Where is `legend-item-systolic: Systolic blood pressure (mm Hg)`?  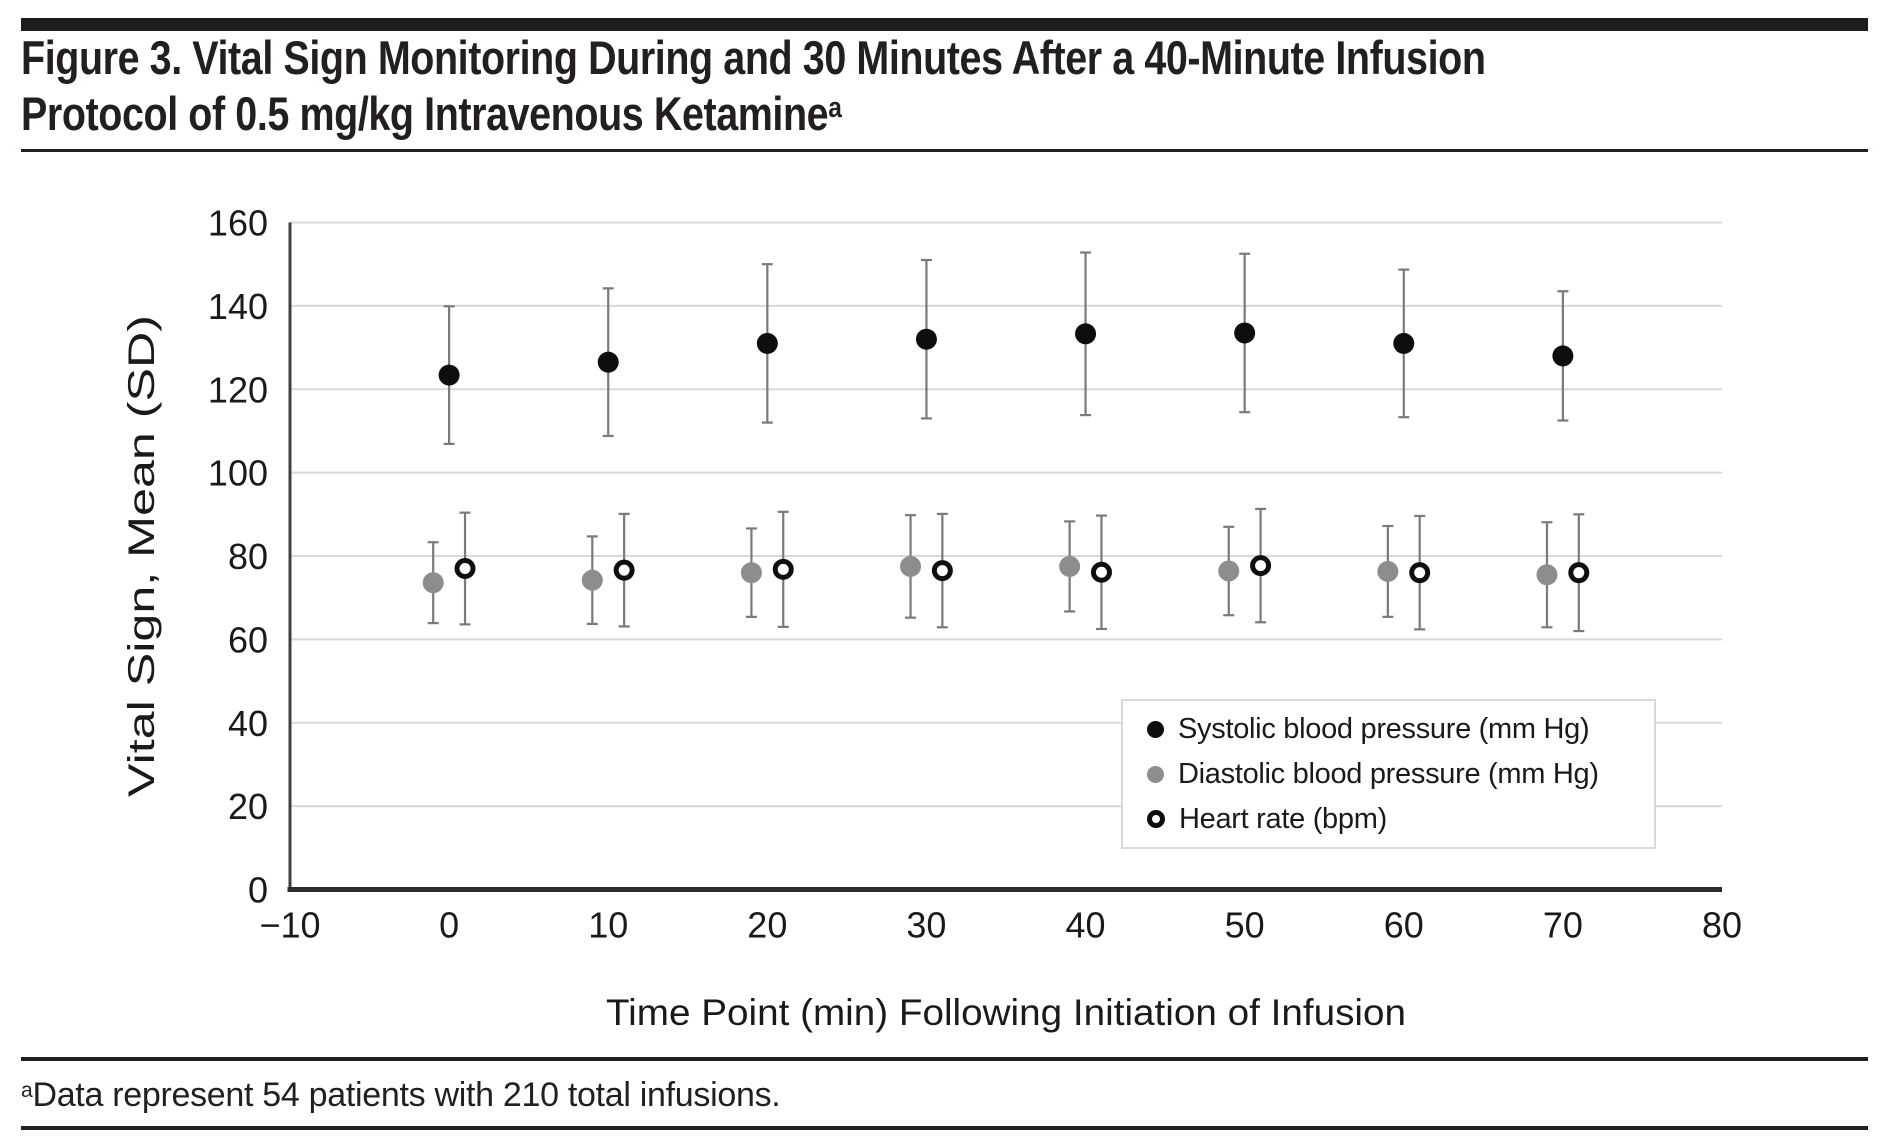 legend-item-systolic: Systolic blood pressure (mm Hg) is located at coordinates (1400, 729).